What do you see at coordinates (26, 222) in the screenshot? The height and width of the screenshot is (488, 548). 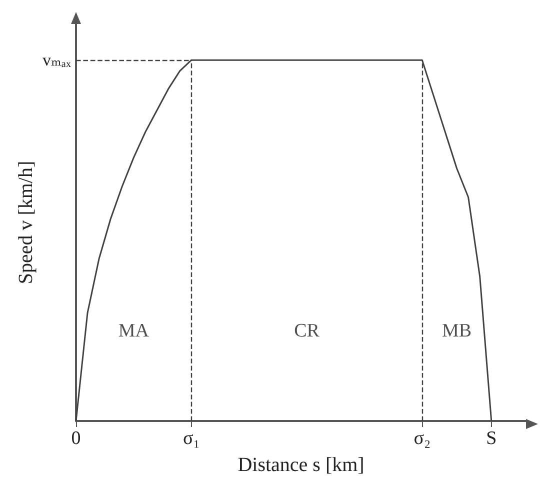 I see `y-axis-title: Speed v [km/h]` at bounding box center [26, 222].